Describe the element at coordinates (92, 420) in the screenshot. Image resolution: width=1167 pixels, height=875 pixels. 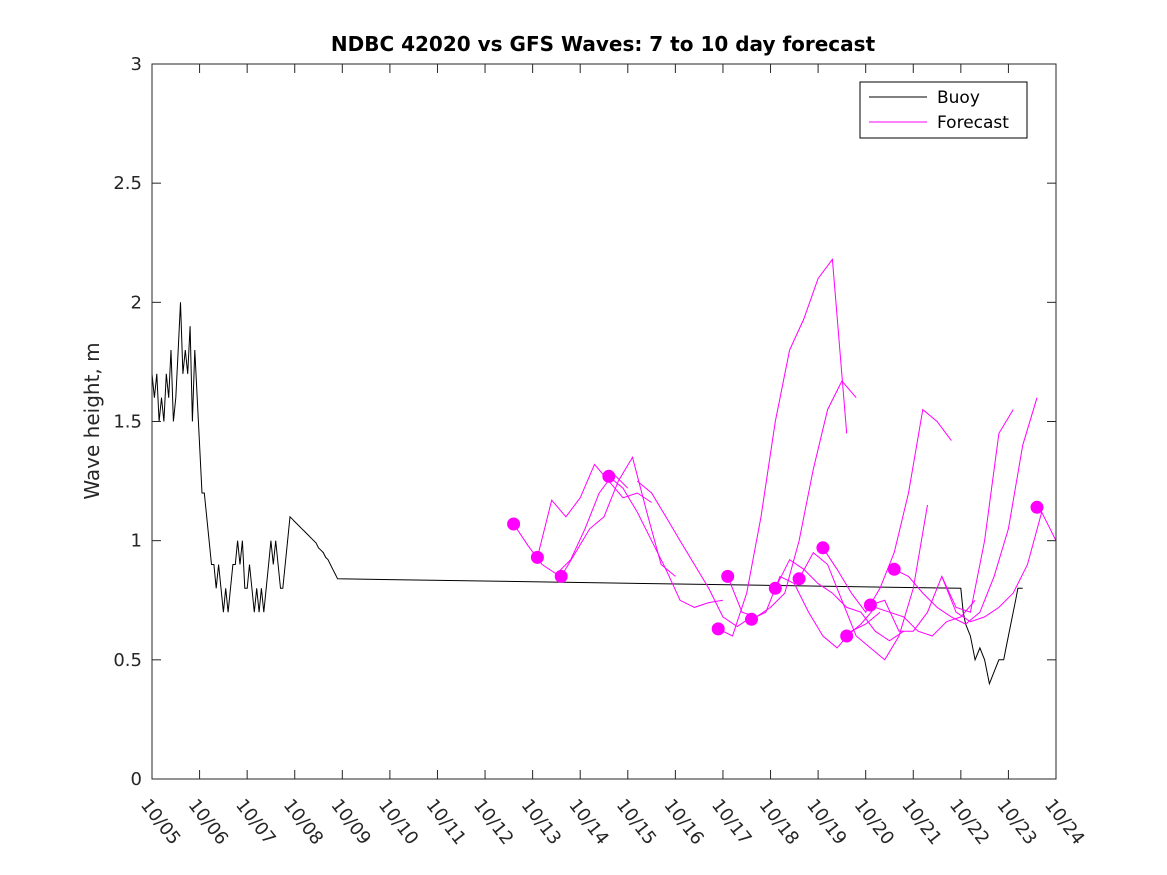
I see `y-axis-label: Wave height, m` at that location.